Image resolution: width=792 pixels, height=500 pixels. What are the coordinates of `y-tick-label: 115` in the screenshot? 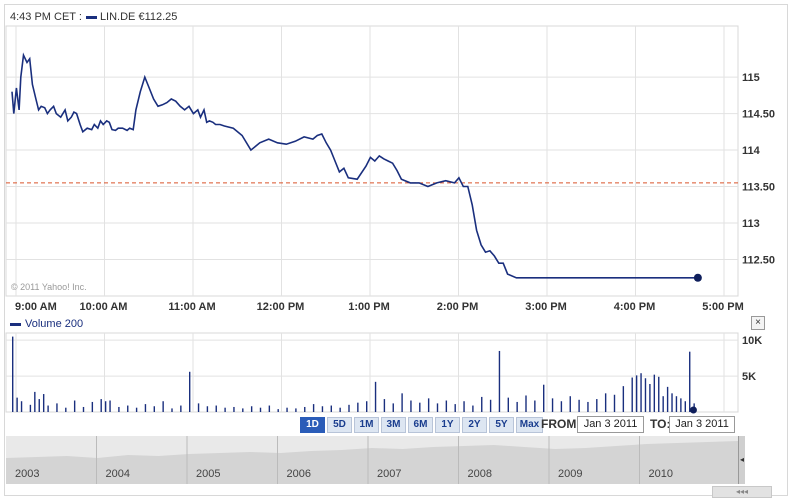 It's located at (751, 78).